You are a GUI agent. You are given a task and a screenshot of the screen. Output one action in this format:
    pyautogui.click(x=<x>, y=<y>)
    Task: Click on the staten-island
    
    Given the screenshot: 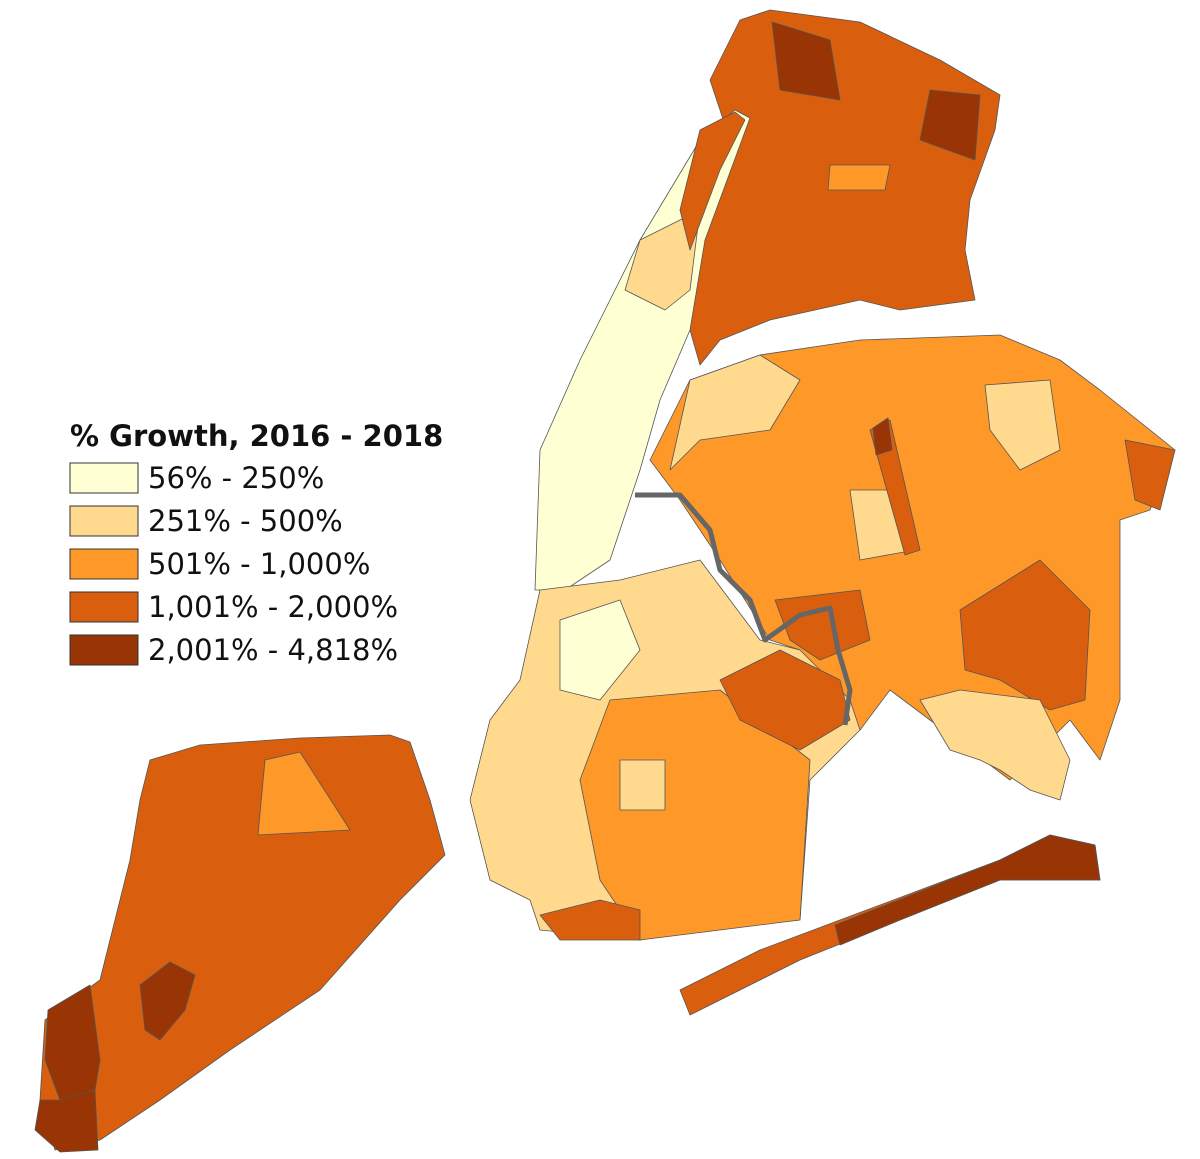 What is the action you would take?
    pyautogui.click(x=242, y=942)
    